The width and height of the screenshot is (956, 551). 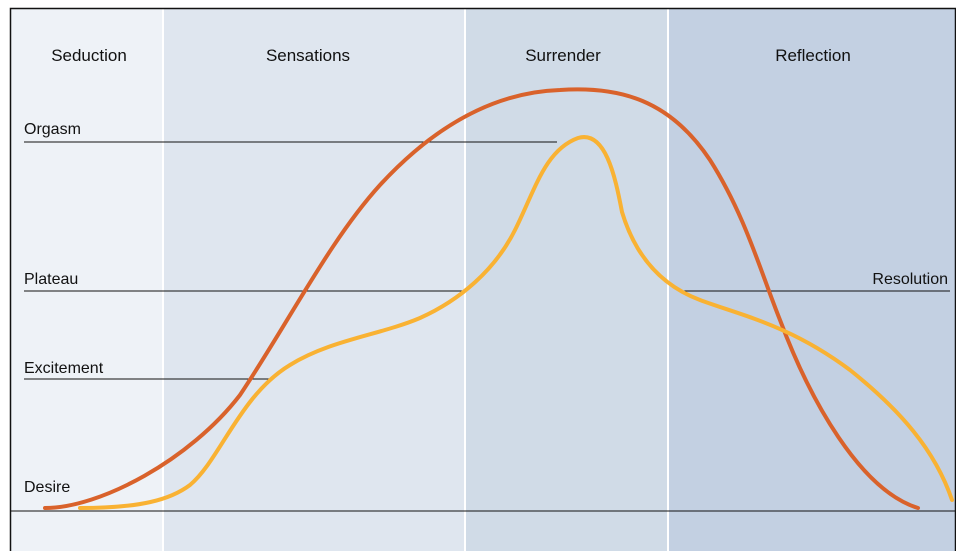 What do you see at coordinates (47, 487) in the screenshot?
I see `level-label: Desire` at bounding box center [47, 487].